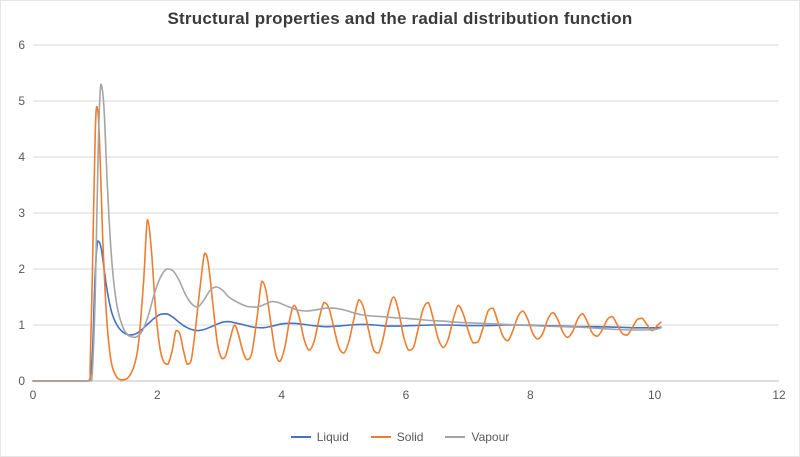  What do you see at coordinates (281, 395) in the screenshot?
I see `x-tick-label: 4` at bounding box center [281, 395].